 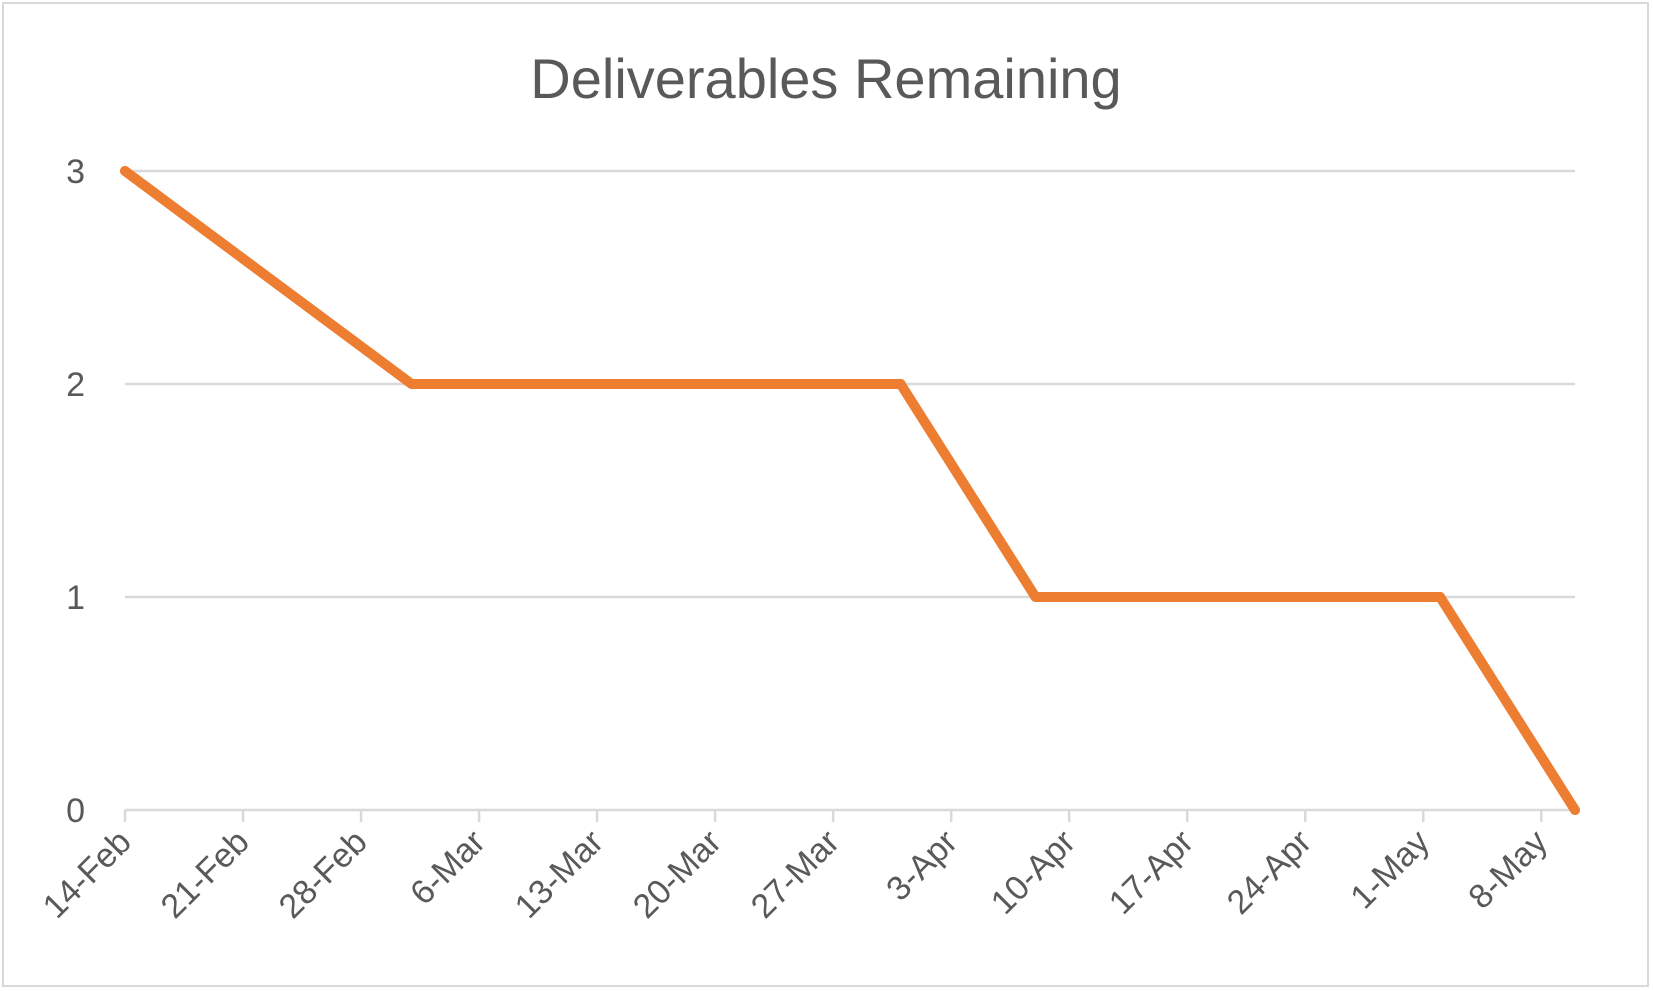 I want to click on x-tick-label: 1-May, so click(x=1390, y=870).